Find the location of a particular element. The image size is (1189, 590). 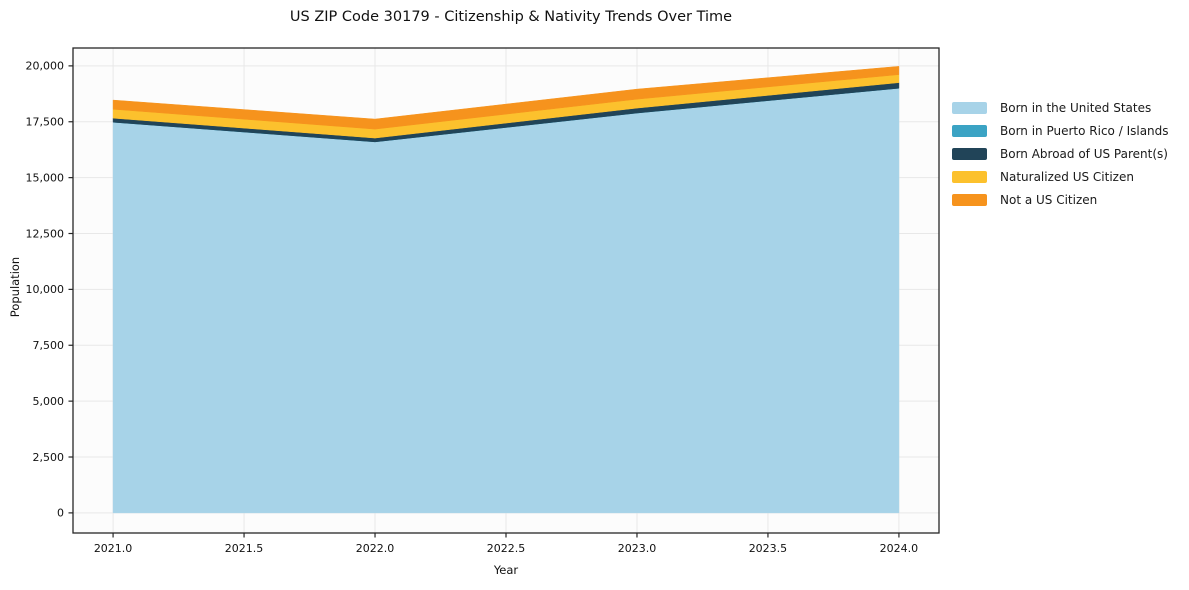

legend-item-puerto-rico: Born in Puerto Rico / Islands is located at coordinates (1060, 131).